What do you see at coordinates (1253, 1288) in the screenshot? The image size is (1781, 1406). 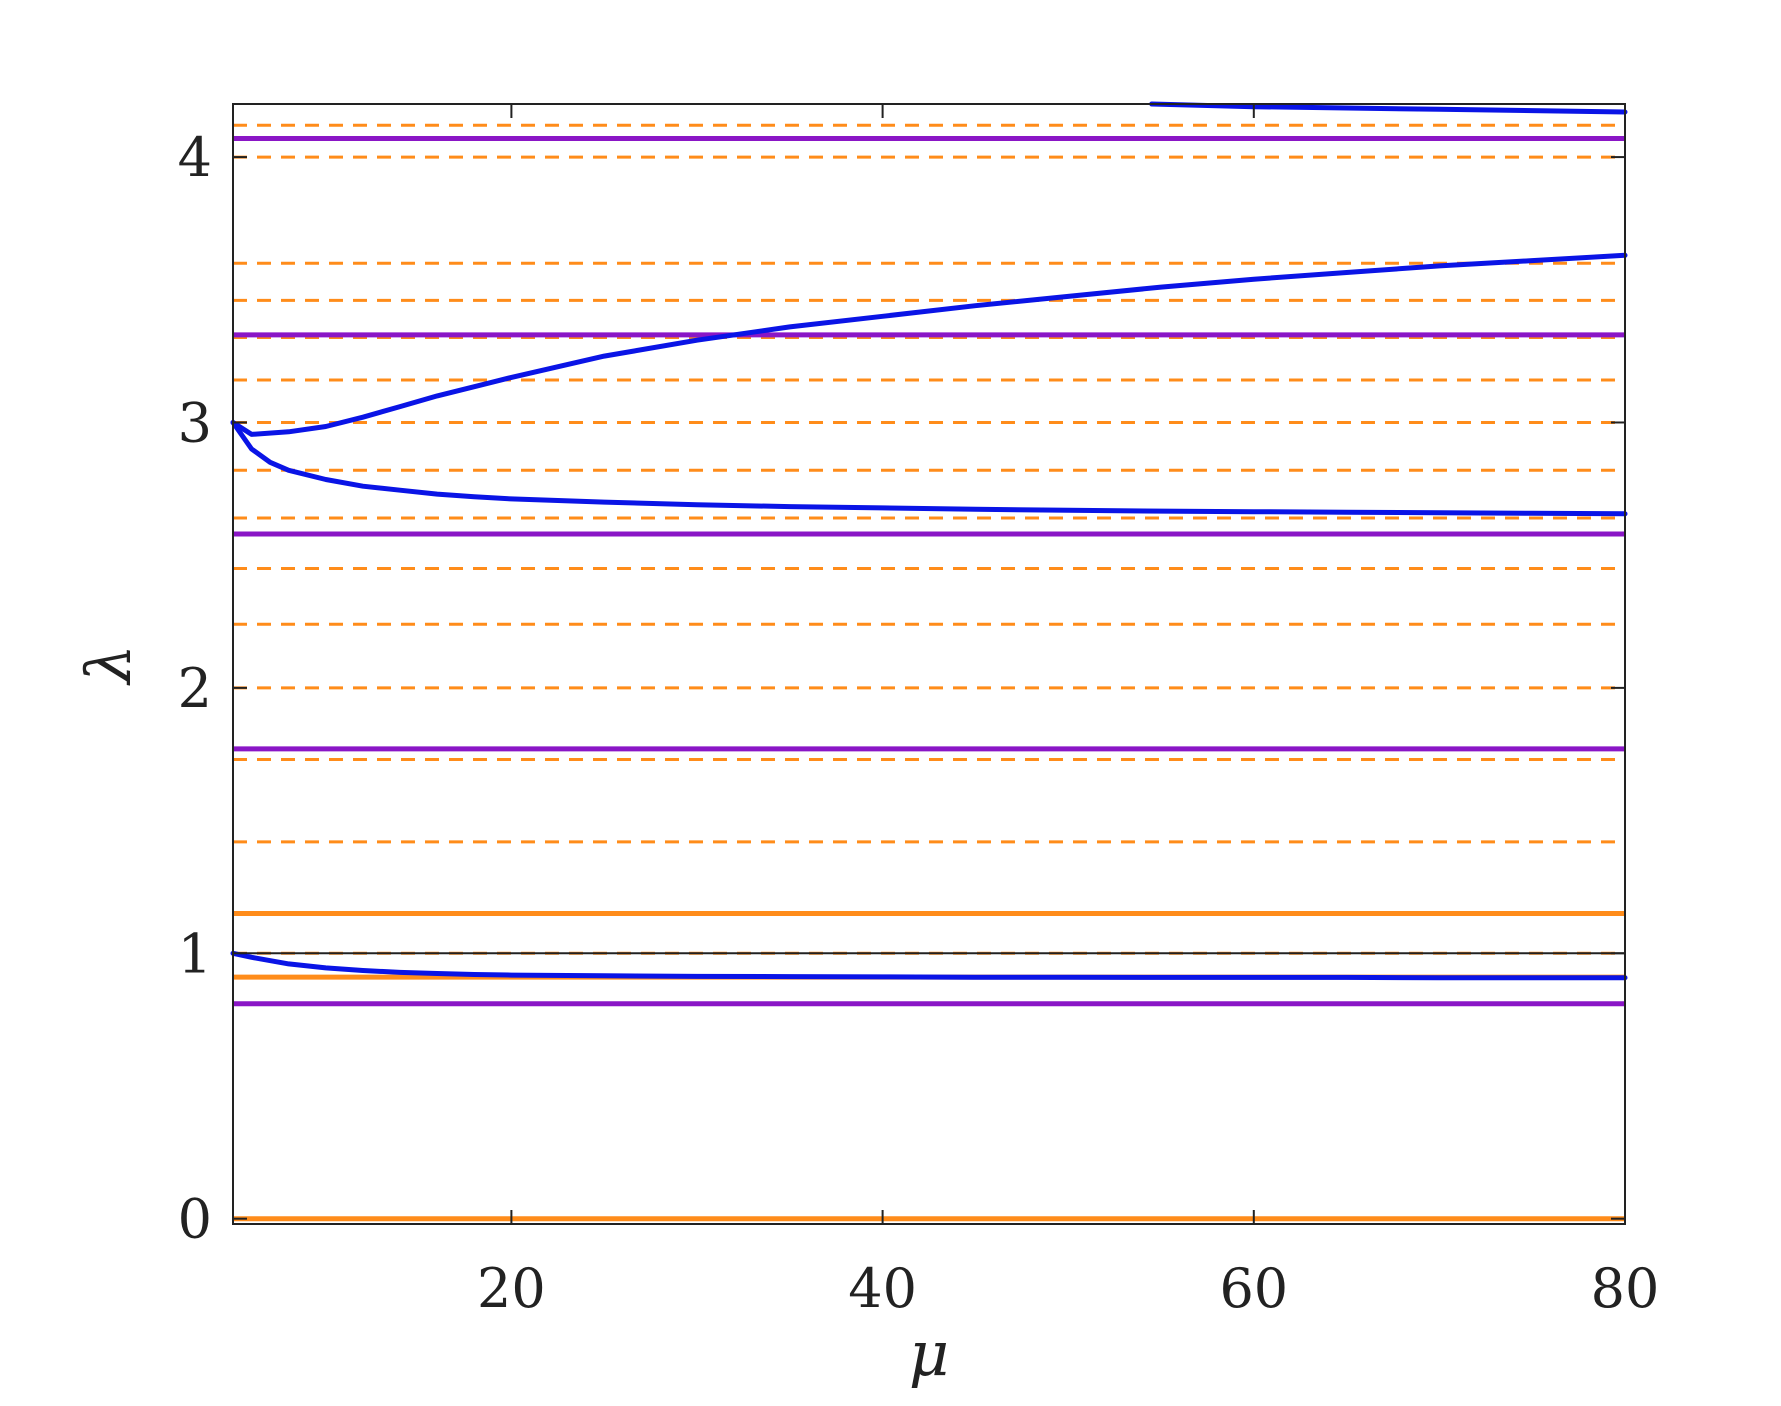 I see `x-tick-label-2: 60` at bounding box center [1253, 1288].